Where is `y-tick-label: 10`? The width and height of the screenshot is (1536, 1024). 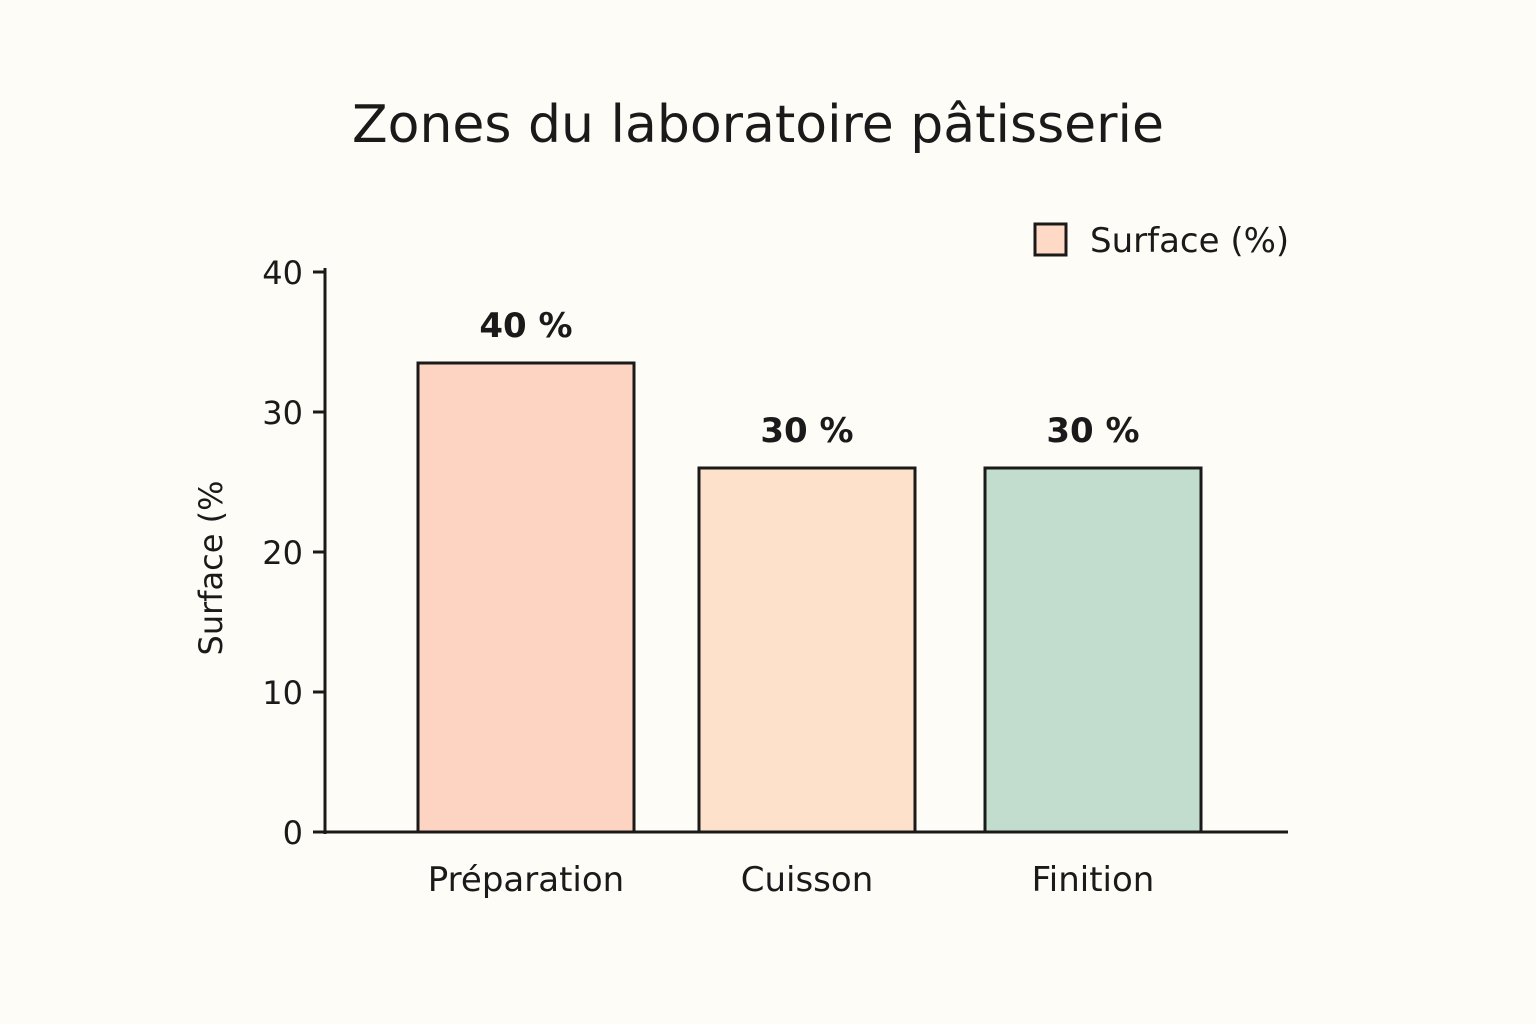 y-tick-label: 10 is located at coordinates (282, 693).